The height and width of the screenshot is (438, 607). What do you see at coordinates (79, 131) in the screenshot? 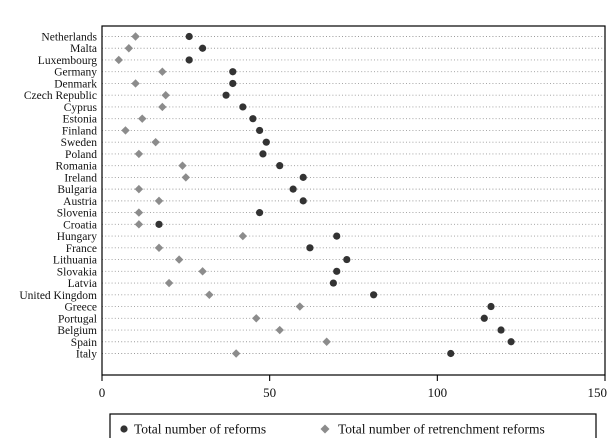
I see `category-label: Finland` at bounding box center [79, 131].